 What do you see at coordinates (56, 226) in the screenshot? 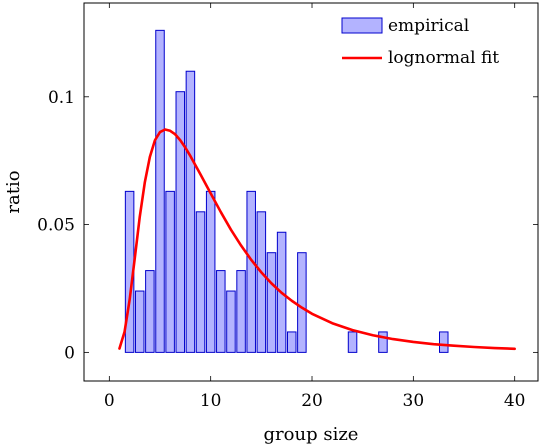
I see `y-tick-label: 0.05` at bounding box center [56, 226].